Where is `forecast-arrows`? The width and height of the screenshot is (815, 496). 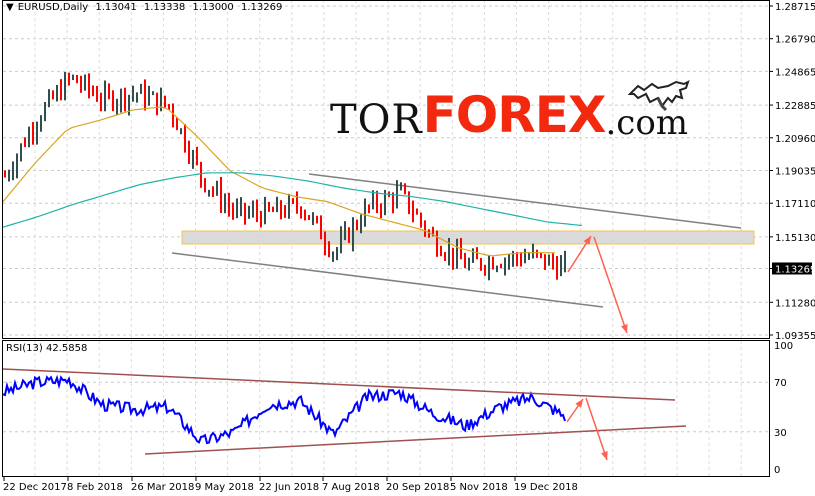 forecast-arrows is located at coordinates (597, 284).